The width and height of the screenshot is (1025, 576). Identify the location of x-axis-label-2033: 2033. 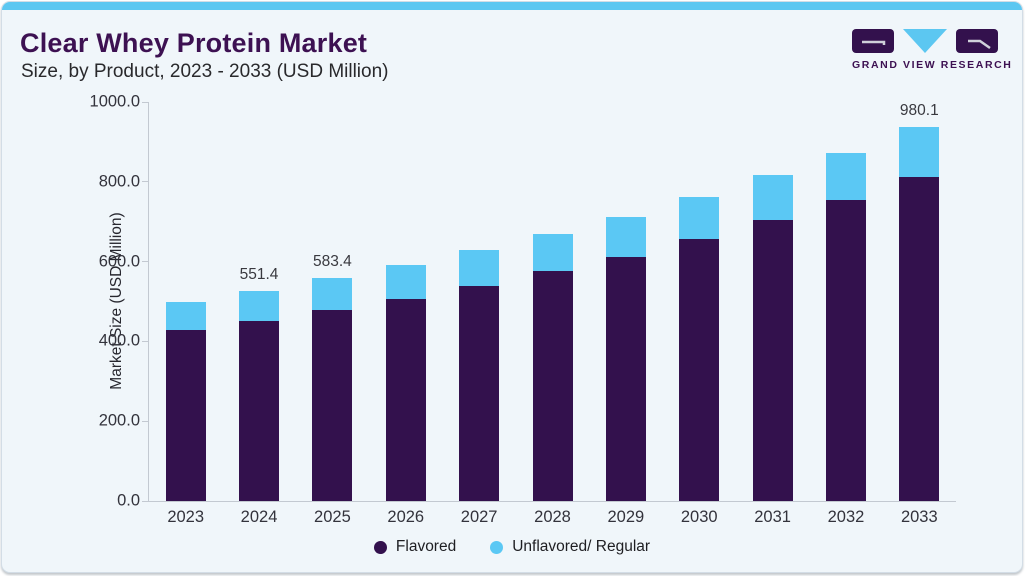
(919, 517).